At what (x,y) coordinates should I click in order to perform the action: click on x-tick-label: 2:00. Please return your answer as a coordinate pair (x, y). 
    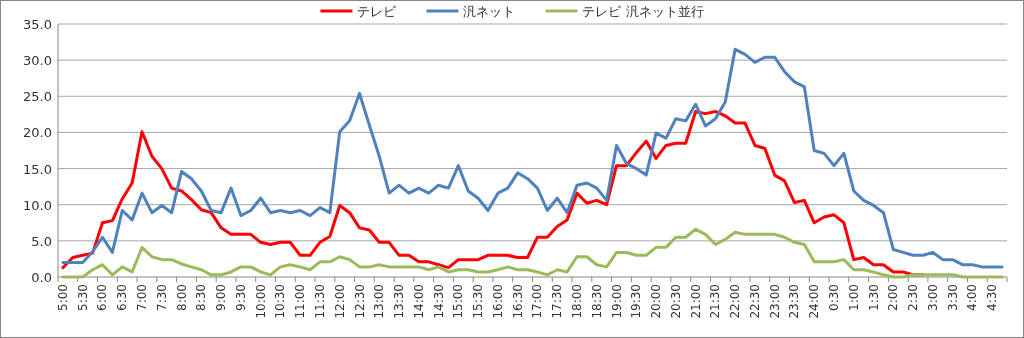
    Looking at the image, I should click on (893, 297).